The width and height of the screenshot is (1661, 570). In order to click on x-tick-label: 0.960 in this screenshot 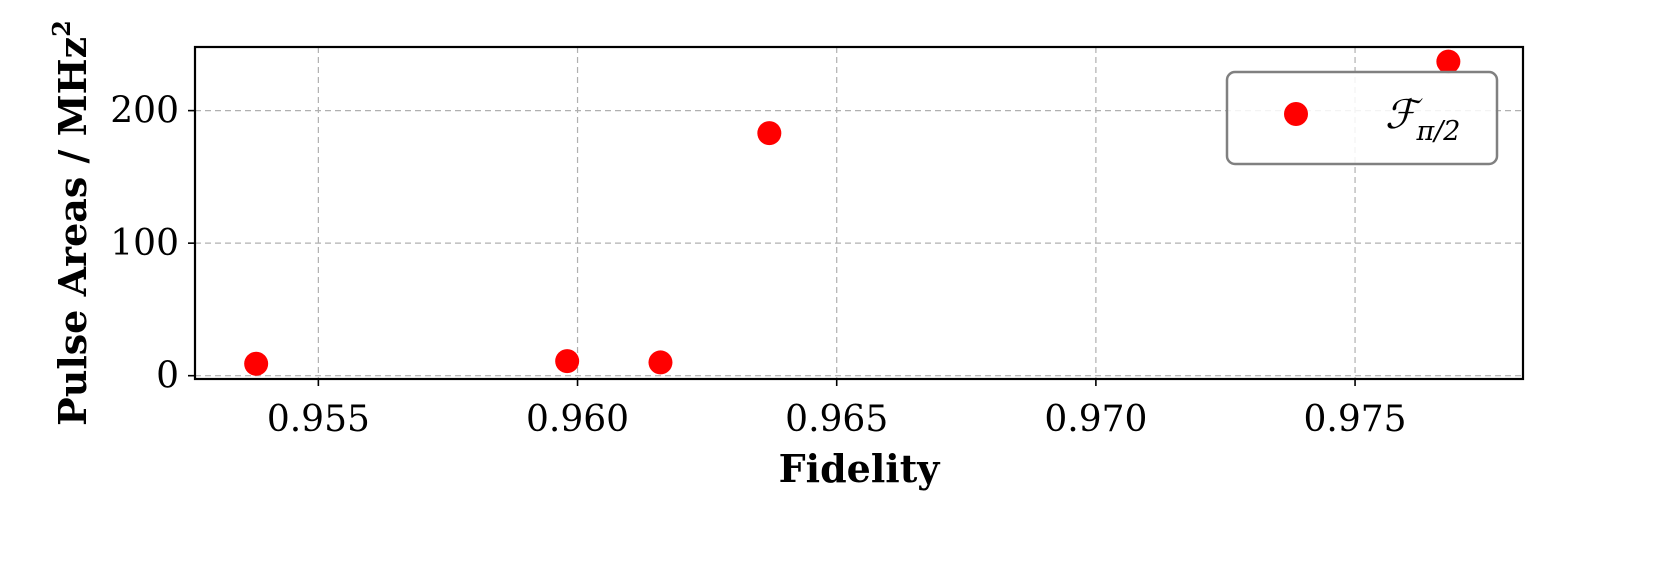, I will do `click(577, 419)`.